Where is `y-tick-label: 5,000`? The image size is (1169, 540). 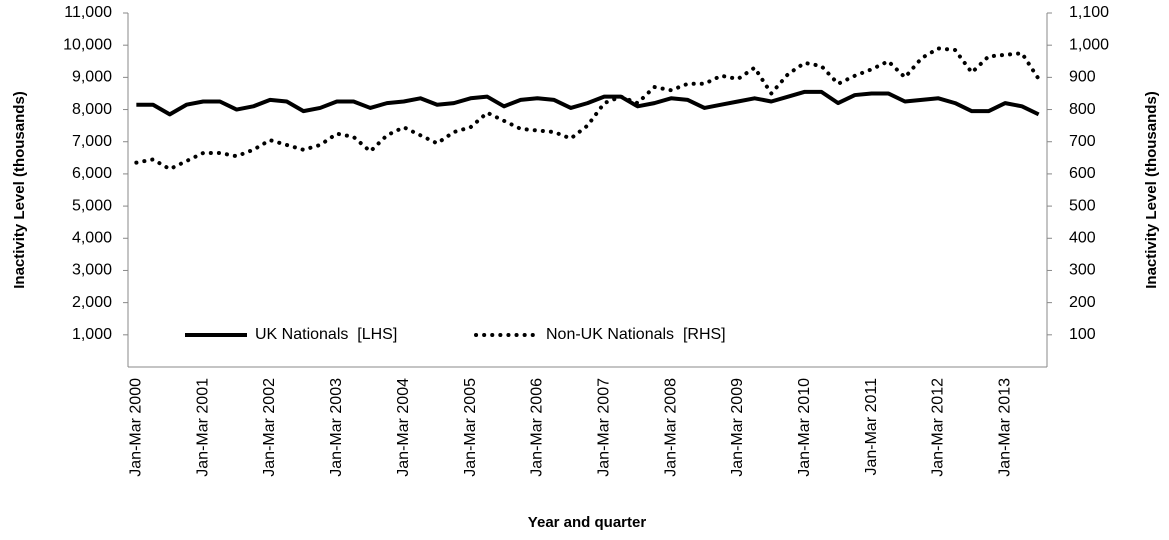
y-tick-label: 5,000 is located at coordinates (92, 205).